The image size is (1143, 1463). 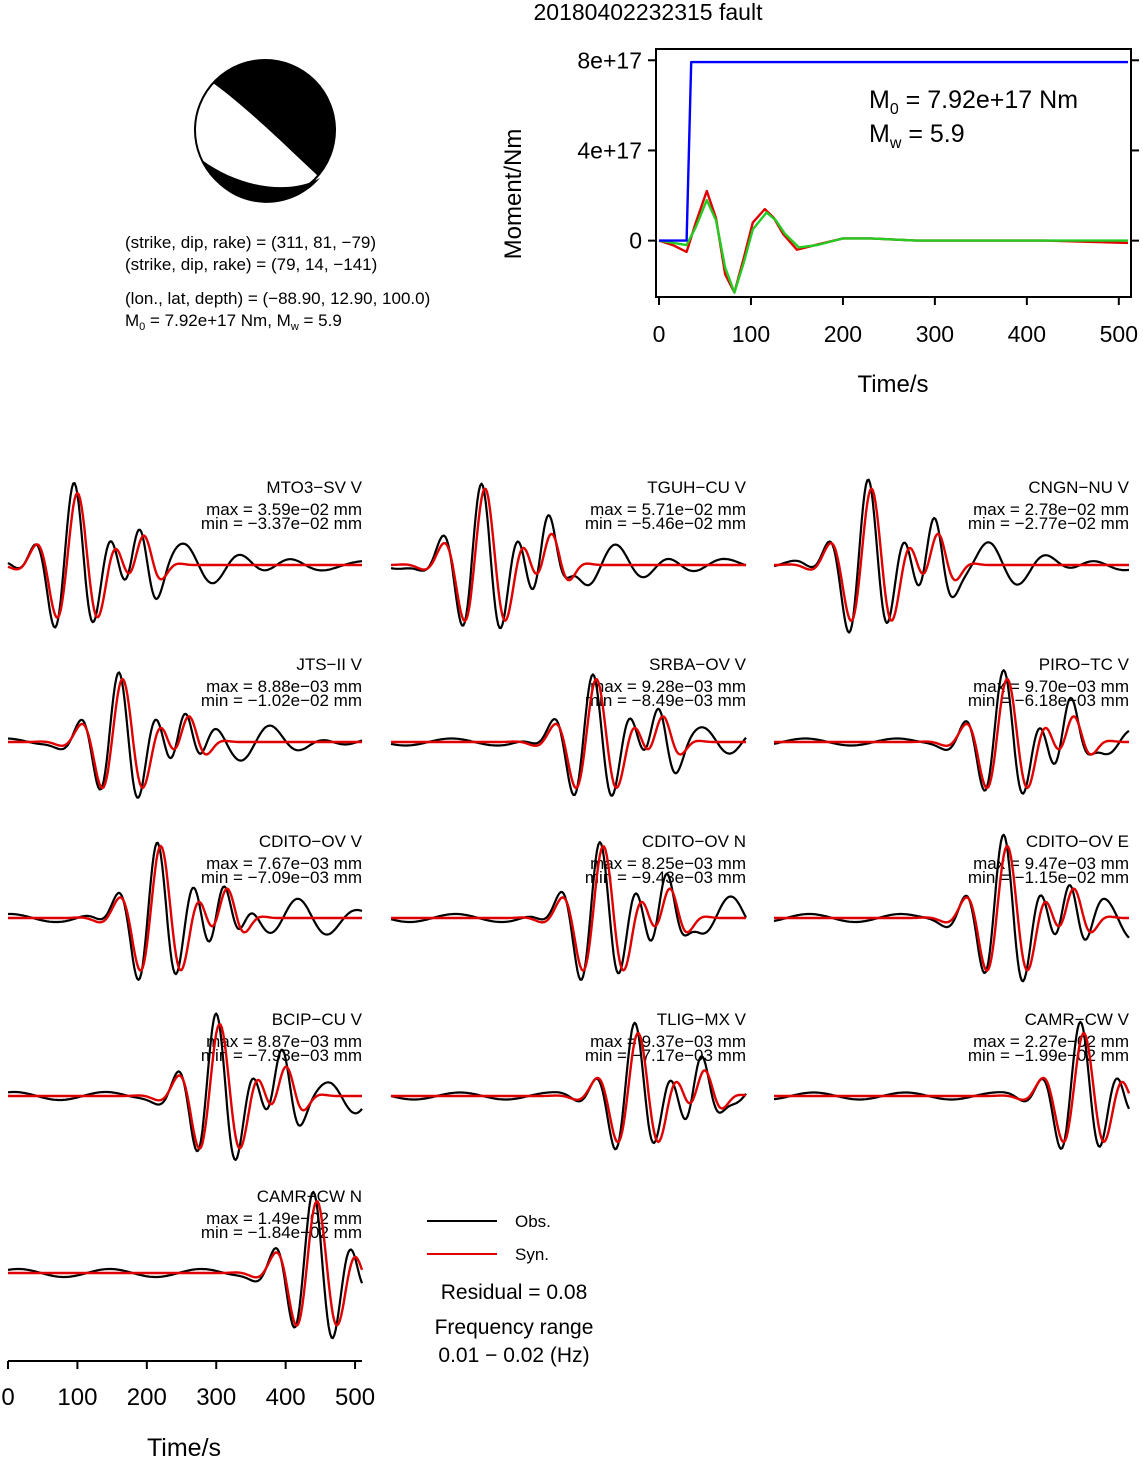 I want to click on trace-xtick-label: 400, so click(x=286, y=1397).